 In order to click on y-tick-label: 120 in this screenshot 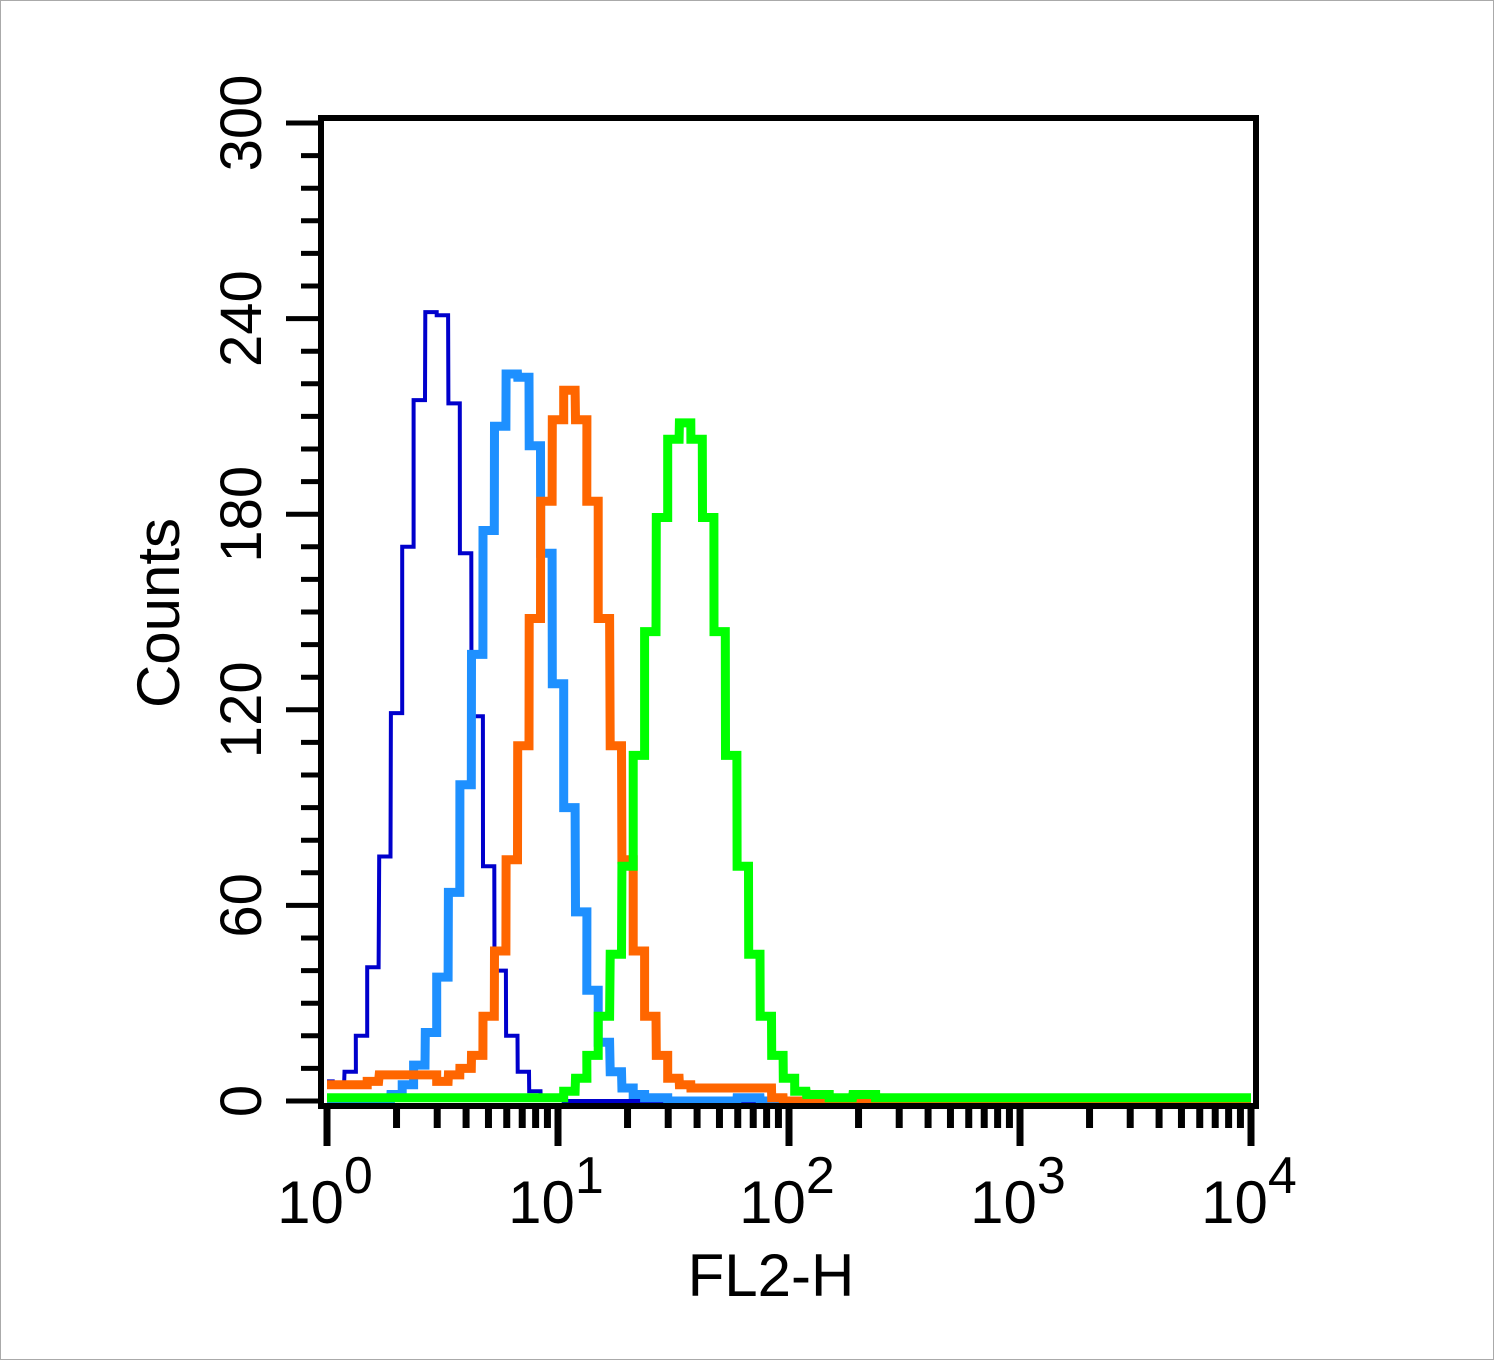, I will do `click(241, 709)`.